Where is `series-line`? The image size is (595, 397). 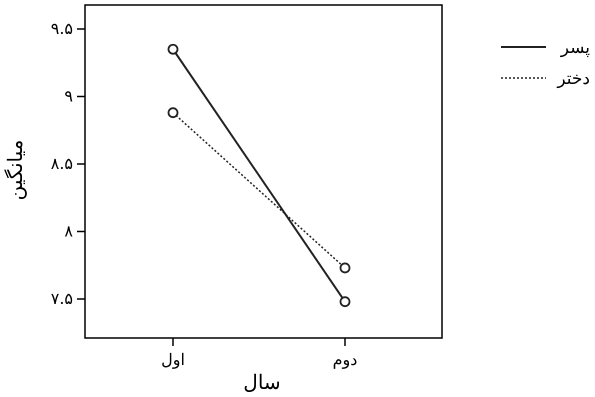
series-line is located at coordinates (259, 190).